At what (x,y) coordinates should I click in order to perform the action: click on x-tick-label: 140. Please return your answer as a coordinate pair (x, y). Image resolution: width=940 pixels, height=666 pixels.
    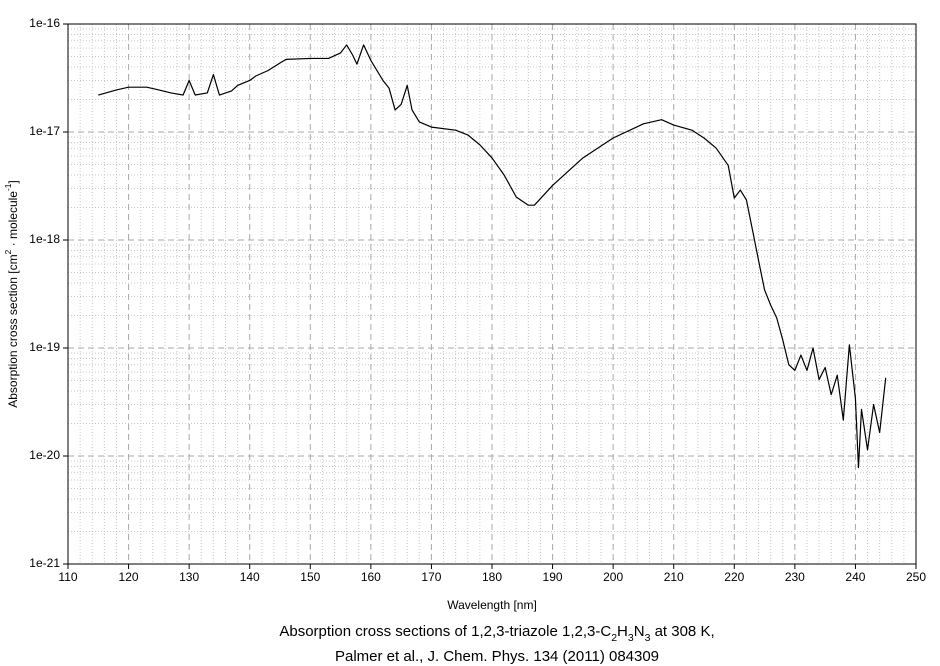
    Looking at the image, I should click on (250, 577).